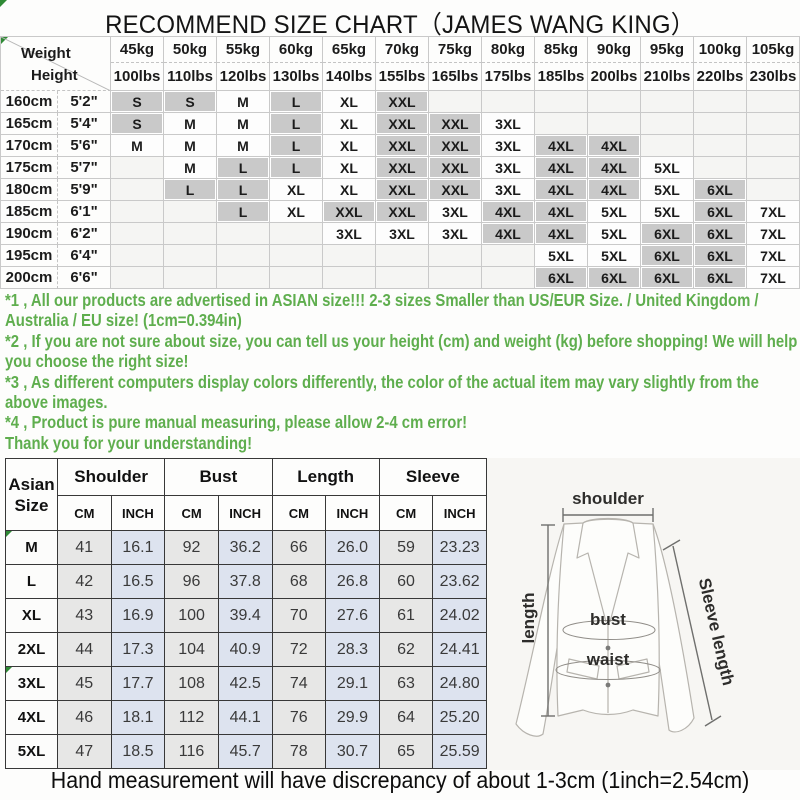 The image size is (800, 800). What do you see at coordinates (32, 718) in the screenshot?
I see `measure-size-label: 4XL` at bounding box center [32, 718].